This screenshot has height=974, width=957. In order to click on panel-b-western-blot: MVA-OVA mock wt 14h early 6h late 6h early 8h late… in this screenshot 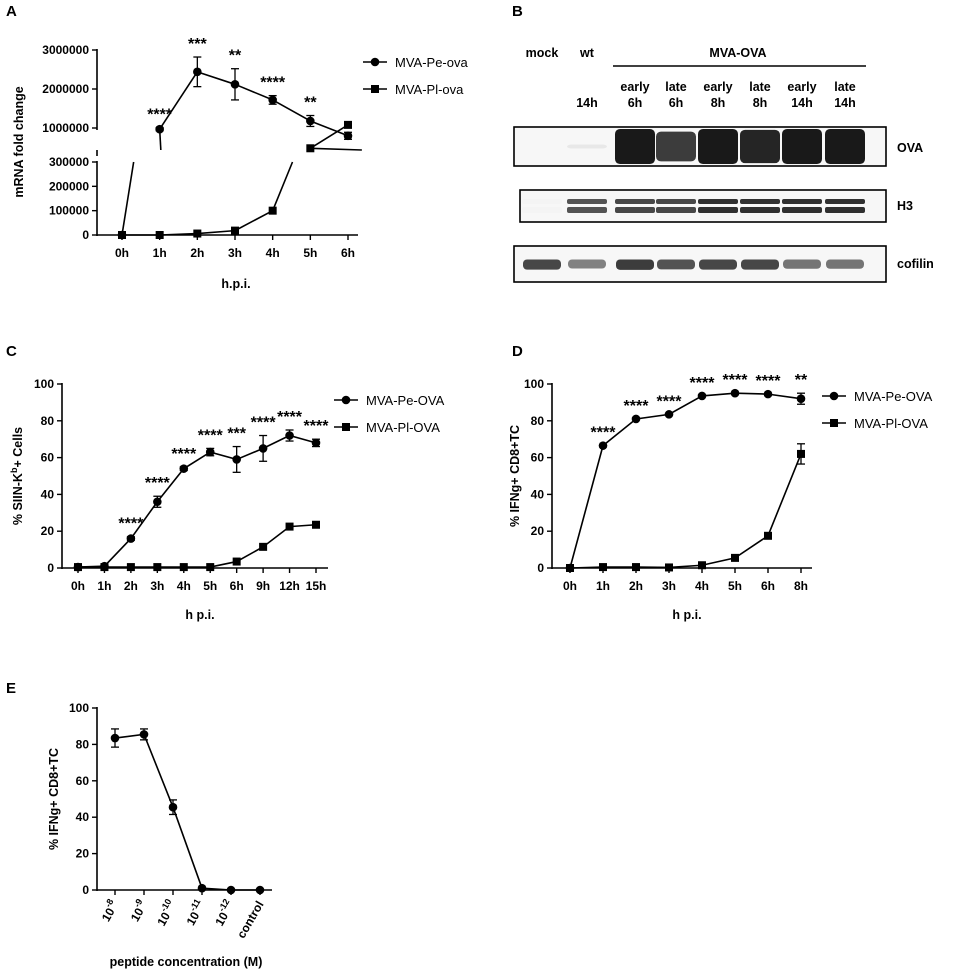, I will do `click(723, 164)`.